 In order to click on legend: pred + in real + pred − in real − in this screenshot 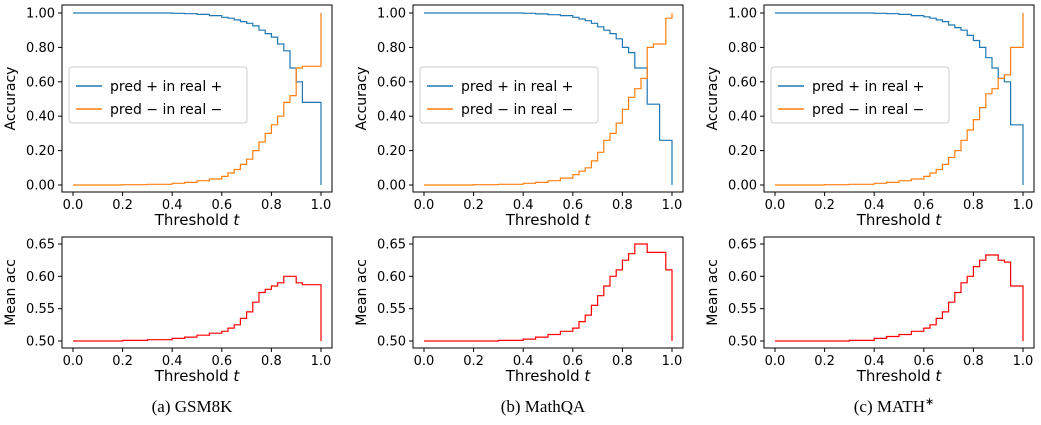, I will do `click(509, 95)`.